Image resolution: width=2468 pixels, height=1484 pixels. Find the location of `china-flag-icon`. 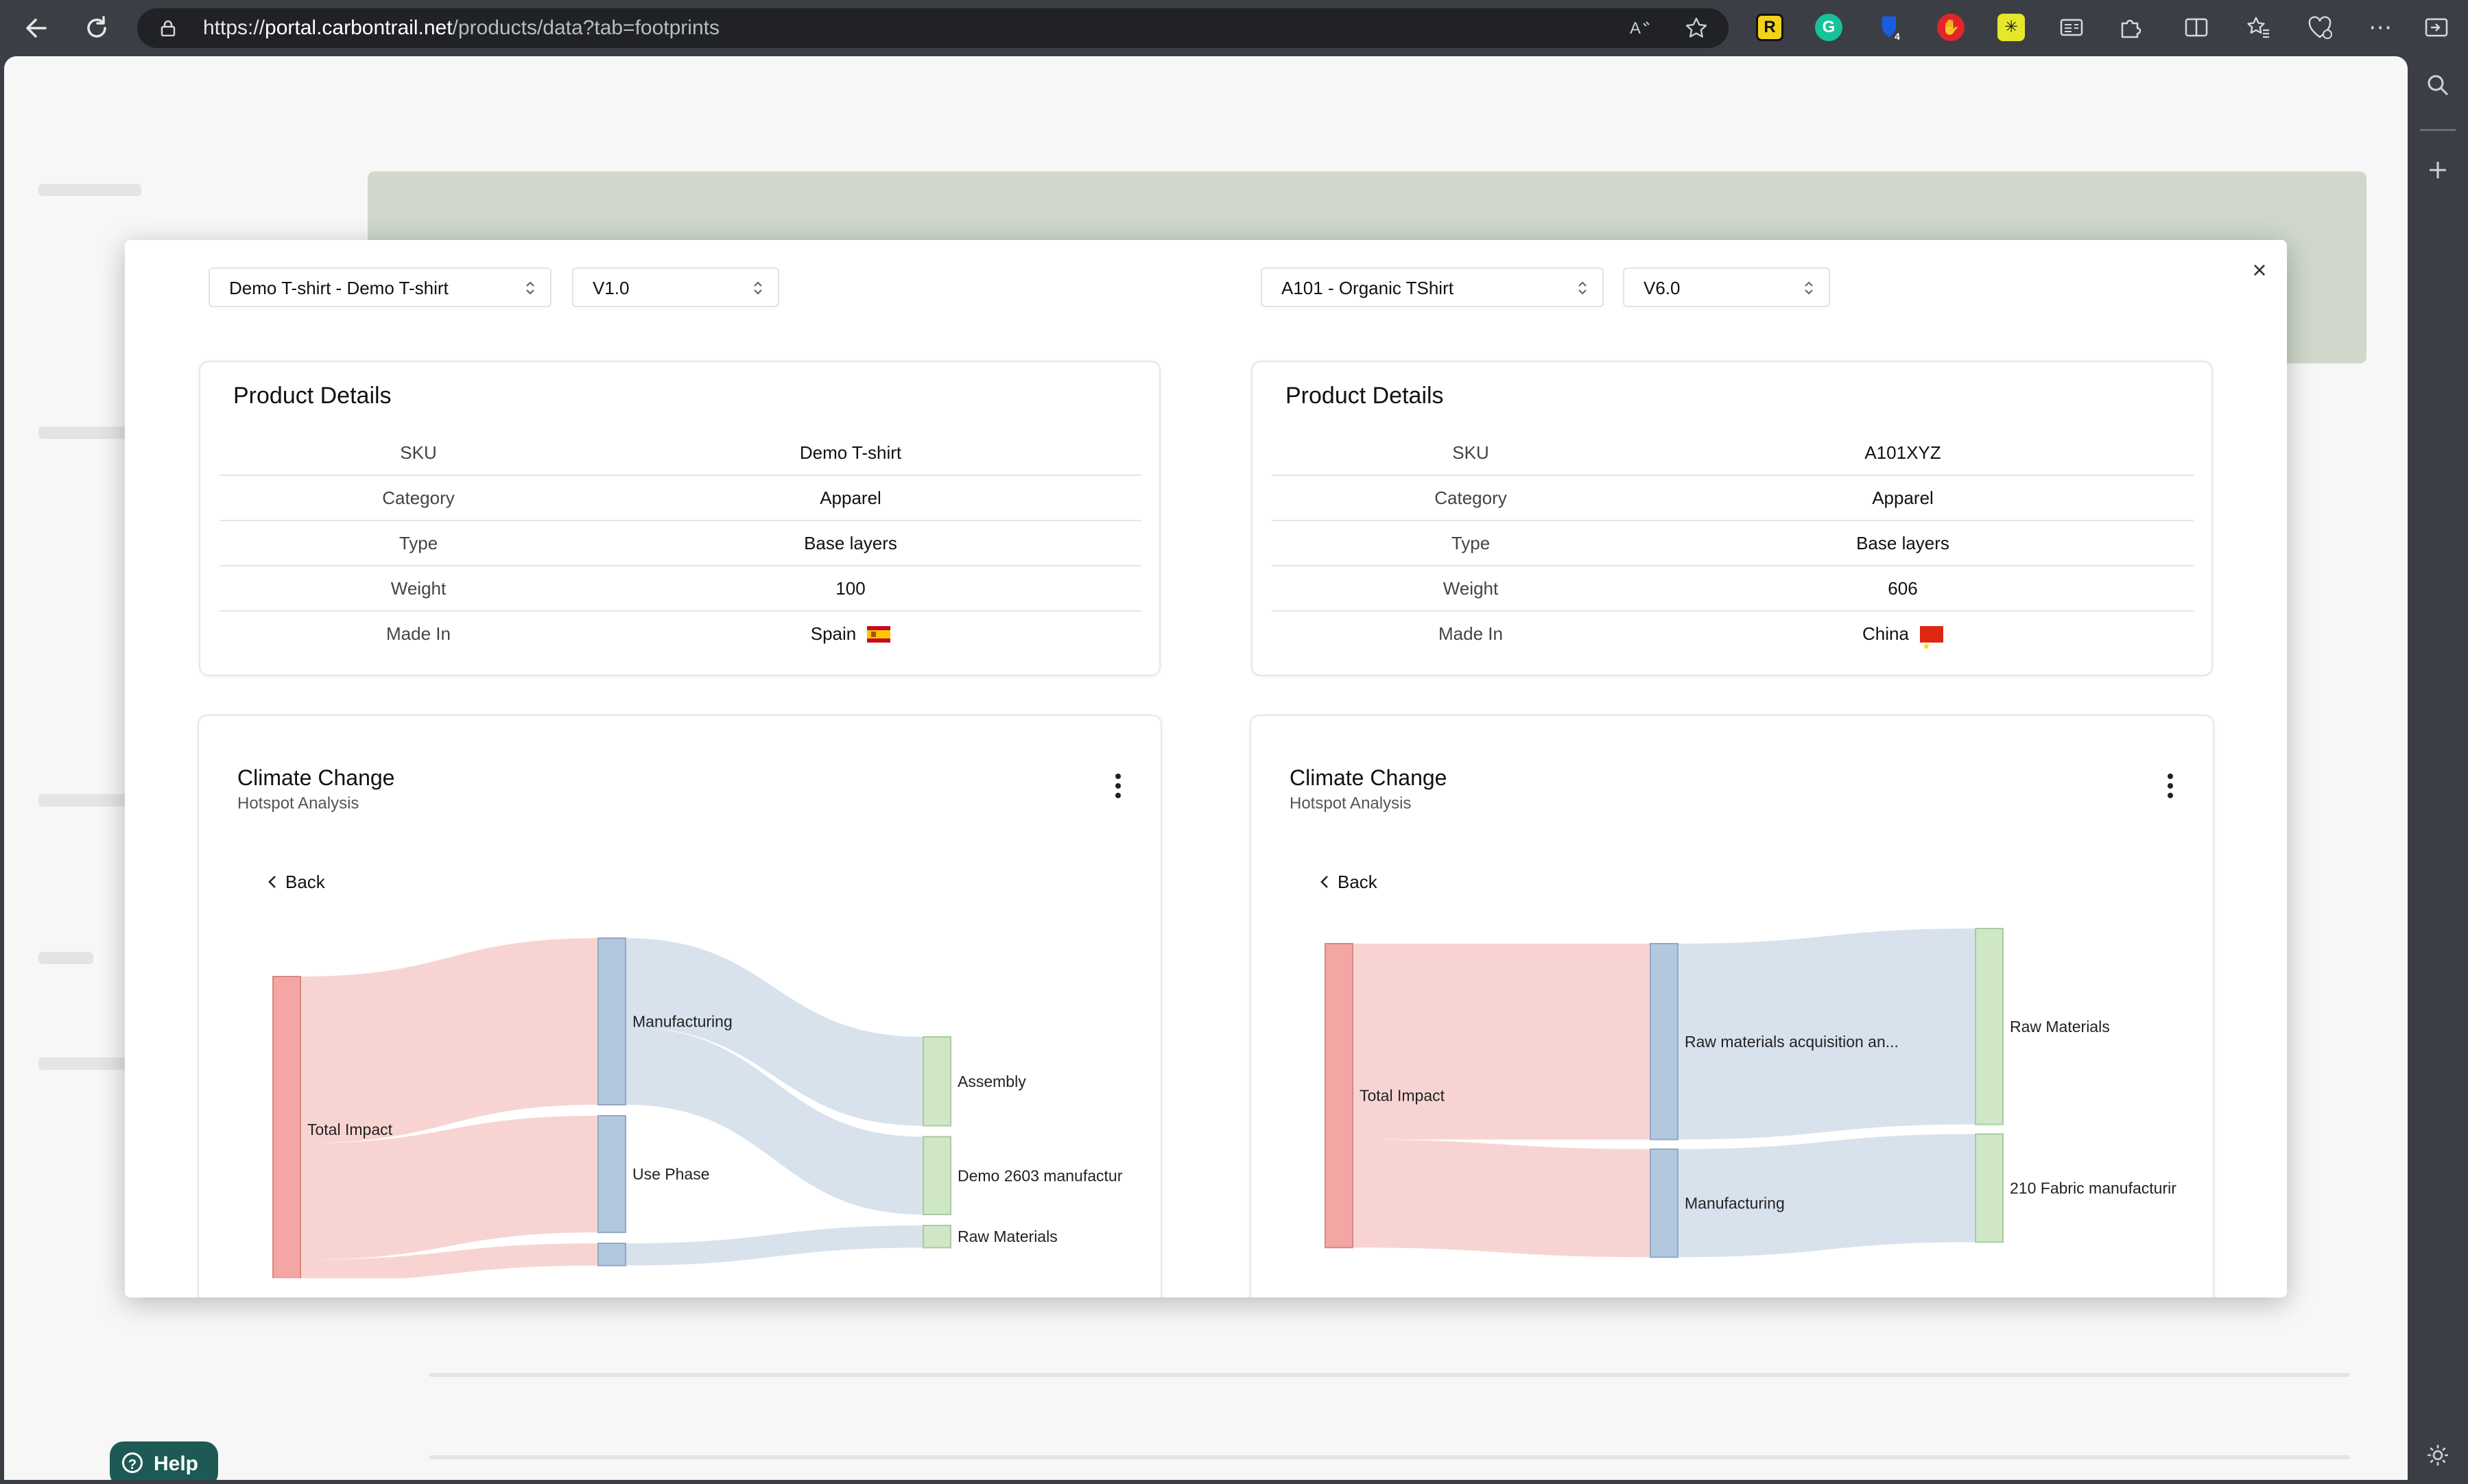

china-flag-icon is located at coordinates (1931, 646).